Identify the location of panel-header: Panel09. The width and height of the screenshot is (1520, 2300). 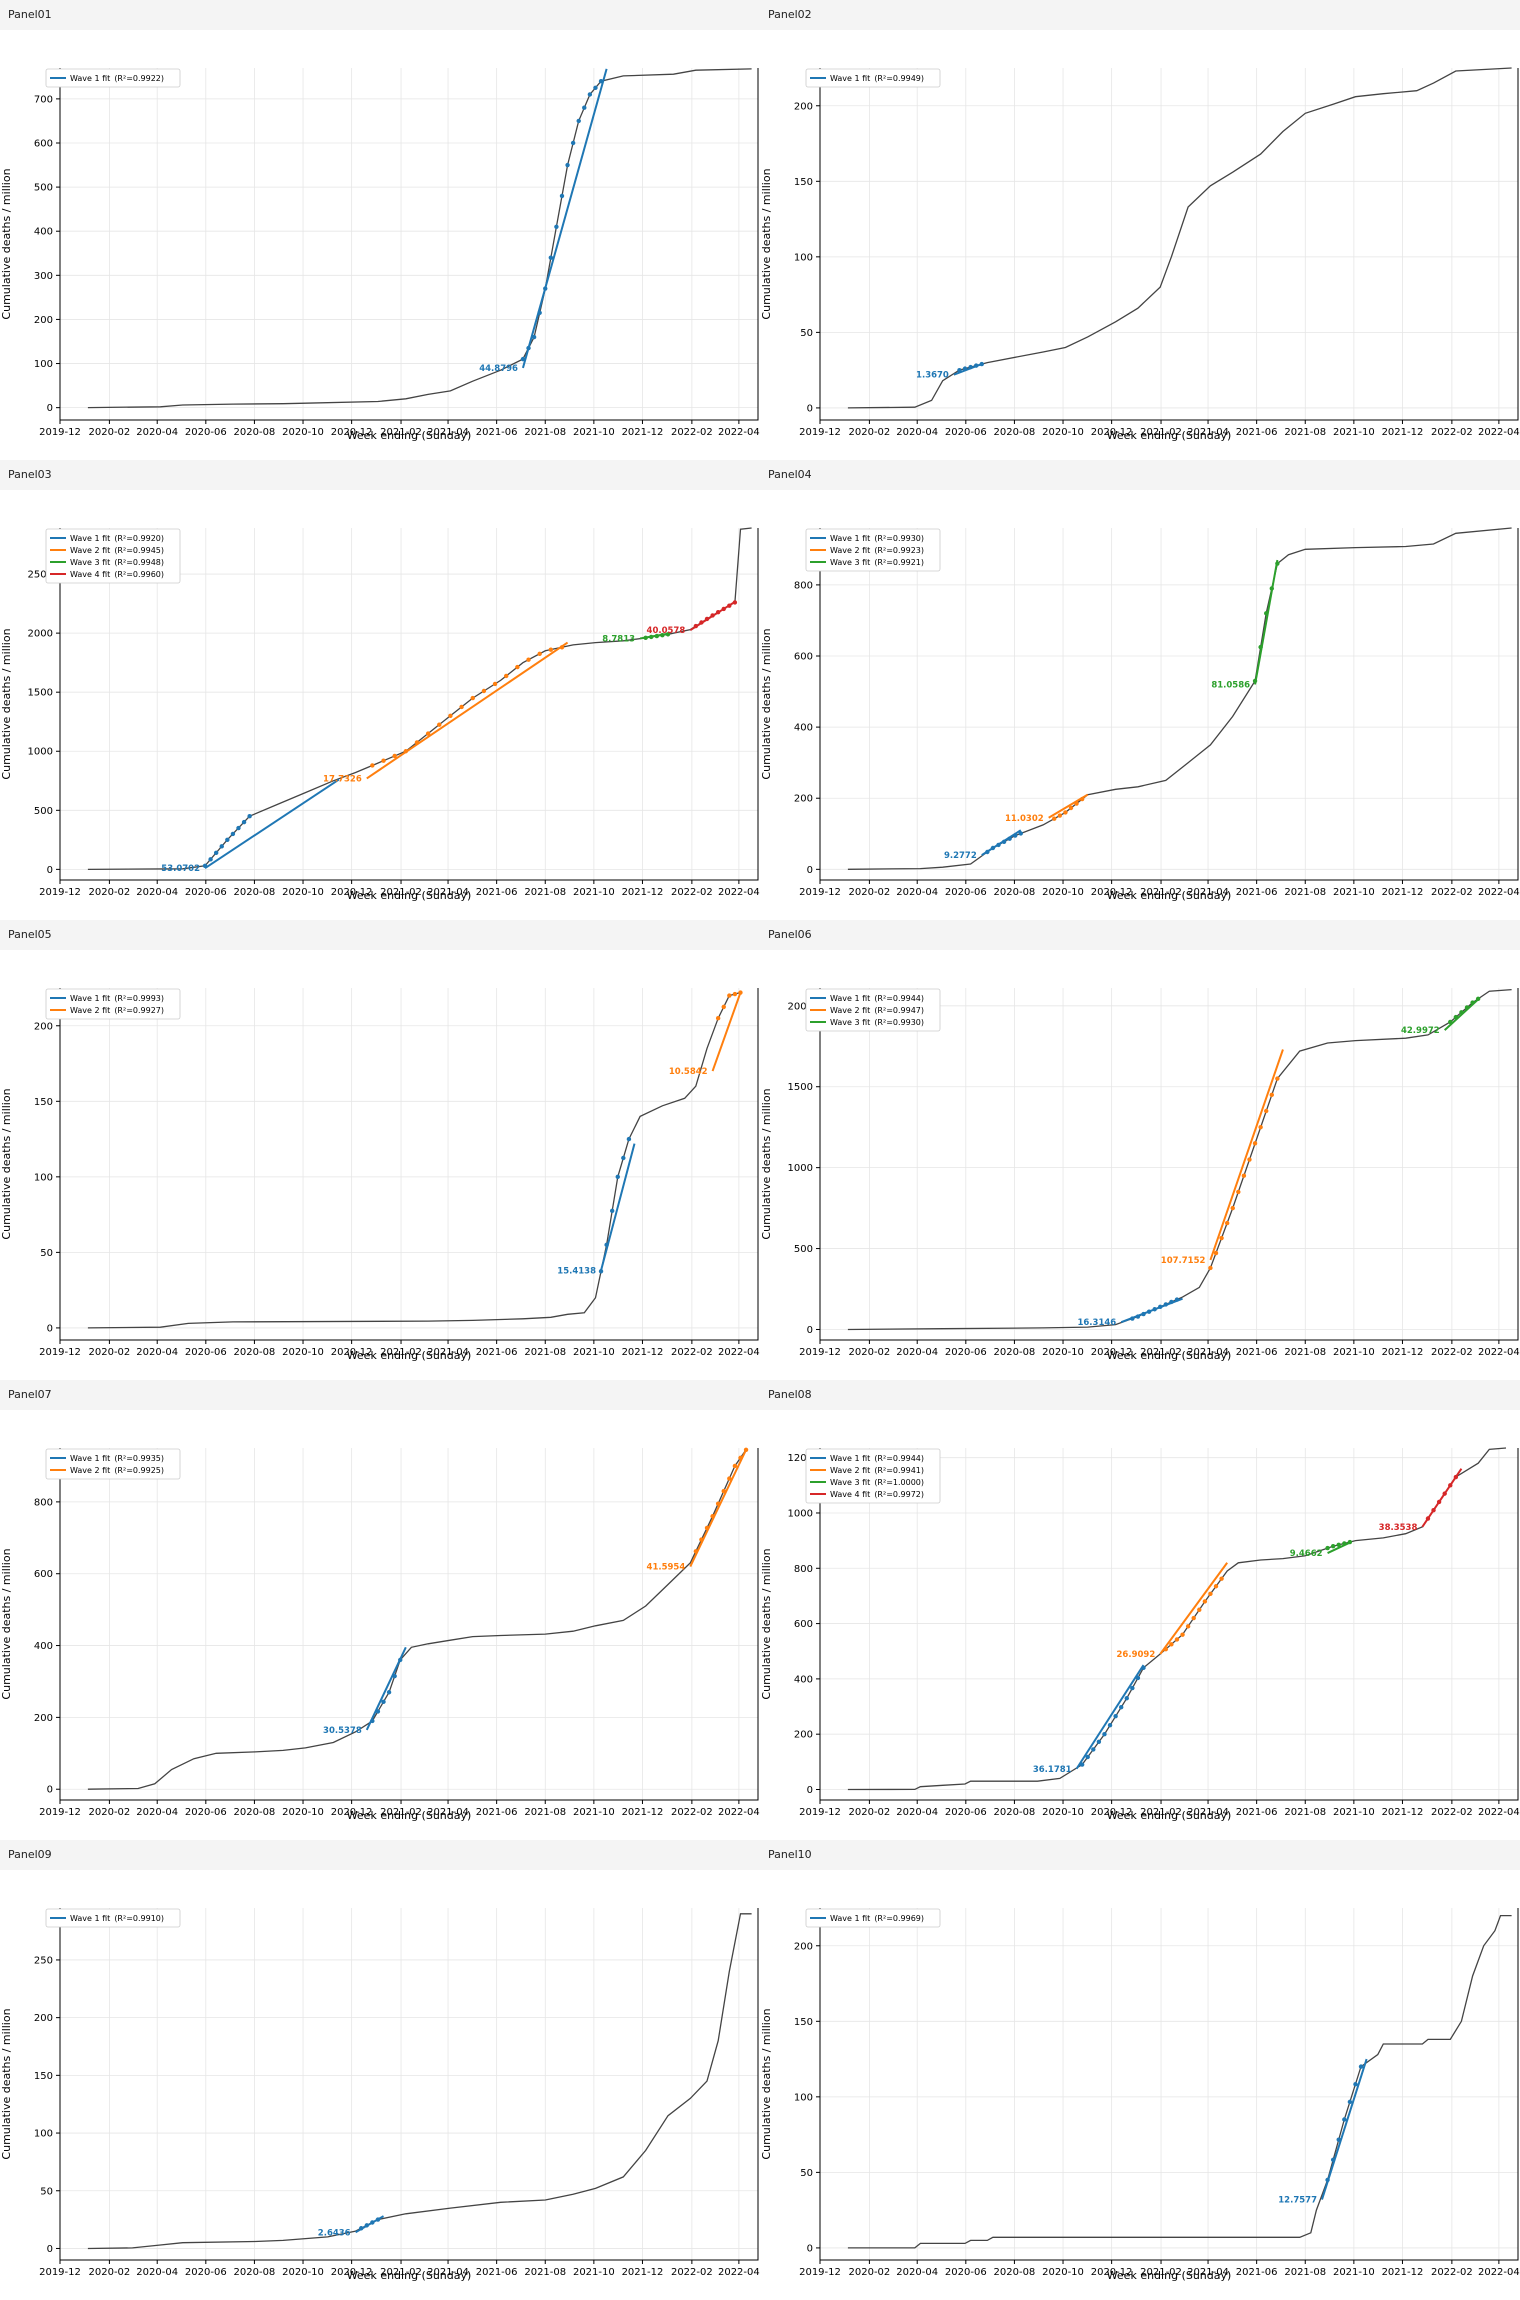
(380, 1855).